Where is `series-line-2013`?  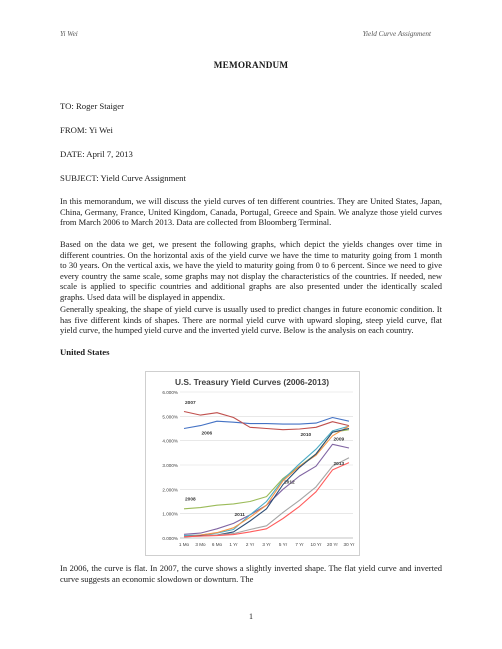 series-line-2013 is located at coordinates (266, 500).